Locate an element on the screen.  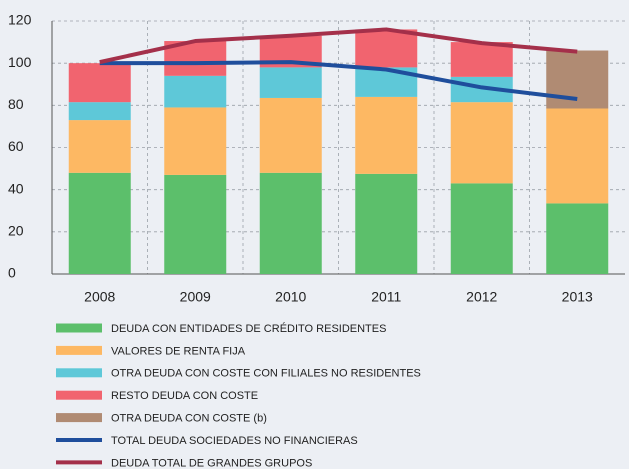
x-tick-label: 2012 is located at coordinates (481, 297).